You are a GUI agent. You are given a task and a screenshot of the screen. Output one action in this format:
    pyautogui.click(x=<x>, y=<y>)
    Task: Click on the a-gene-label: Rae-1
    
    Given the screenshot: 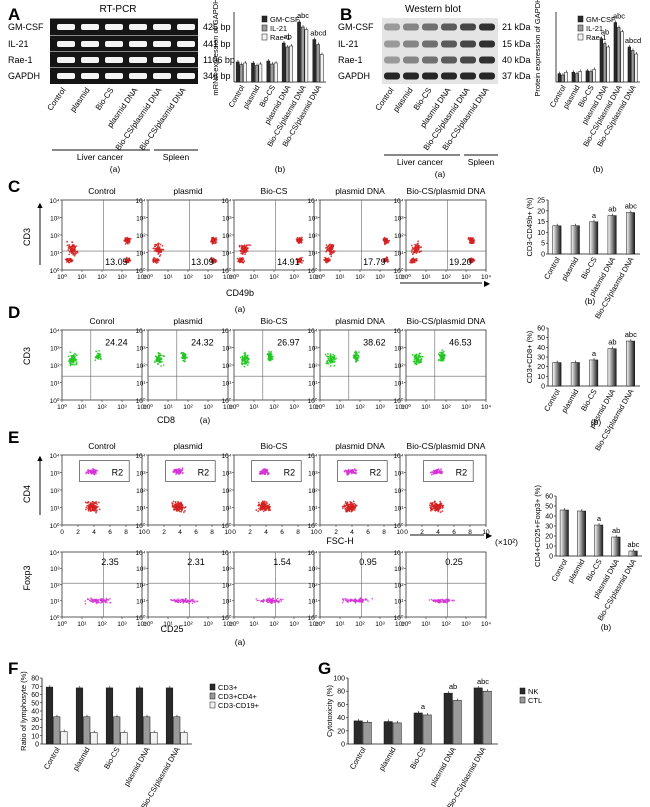 What is the action you would take?
    pyautogui.click(x=20, y=60)
    